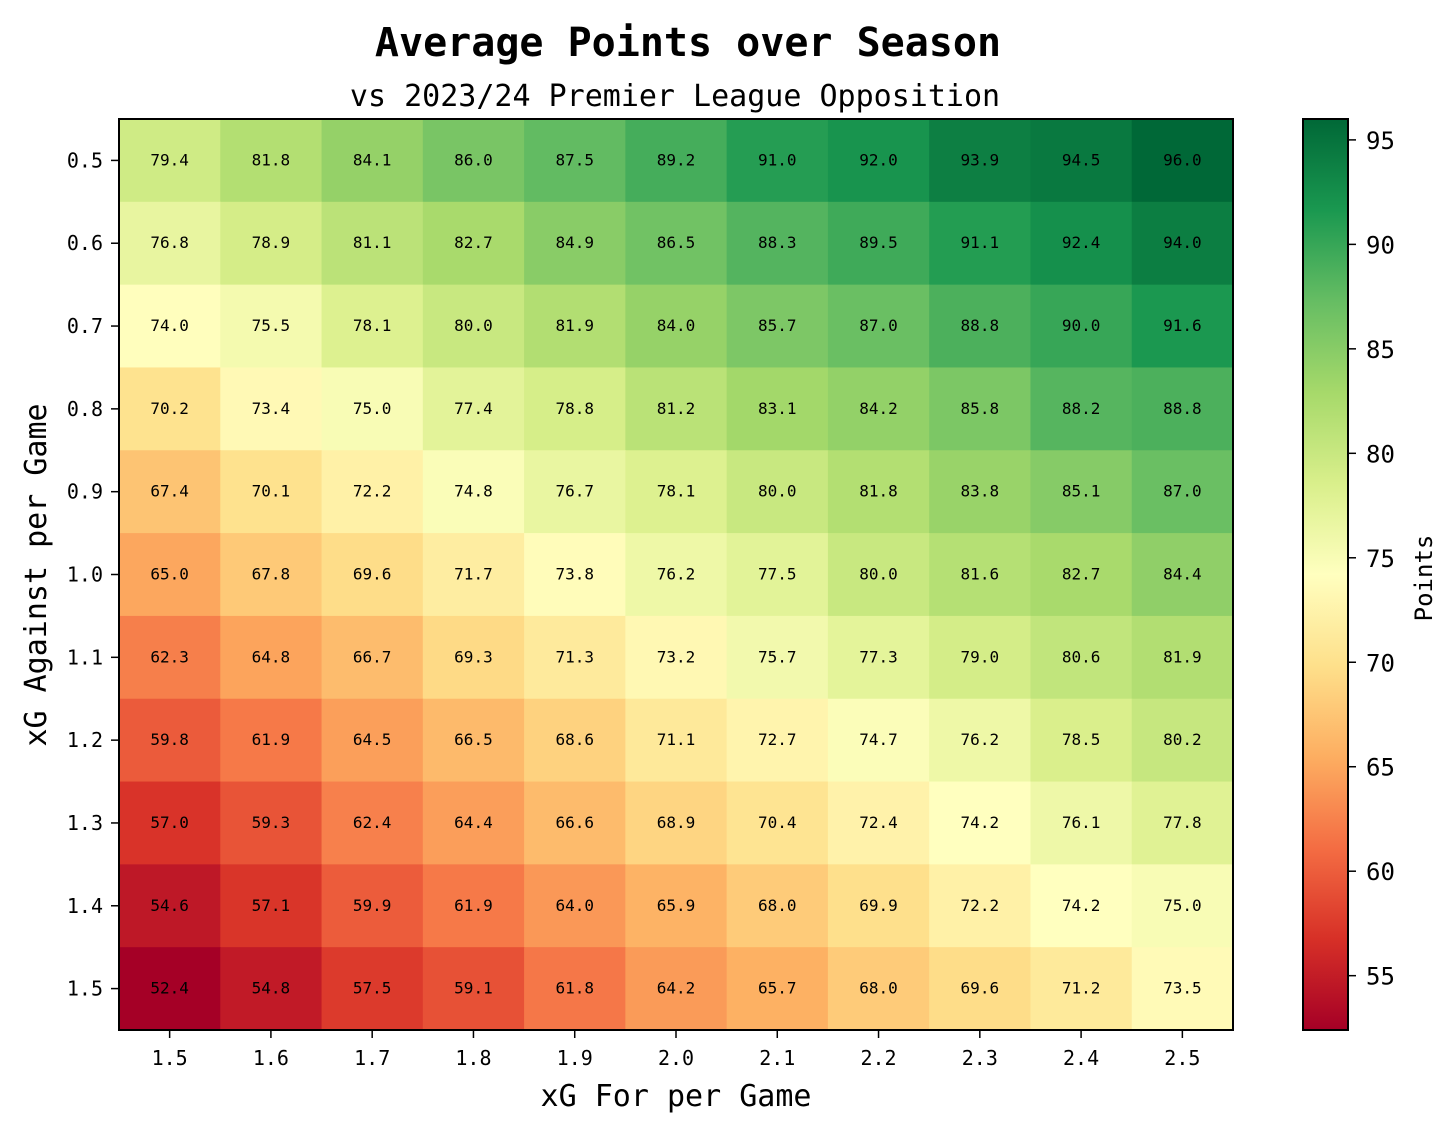 The height and width of the screenshot is (1132, 1456). Describe the element at coordinates (676, 988) in the screenshot. I see `cell-value-label: 64.2` at that location.